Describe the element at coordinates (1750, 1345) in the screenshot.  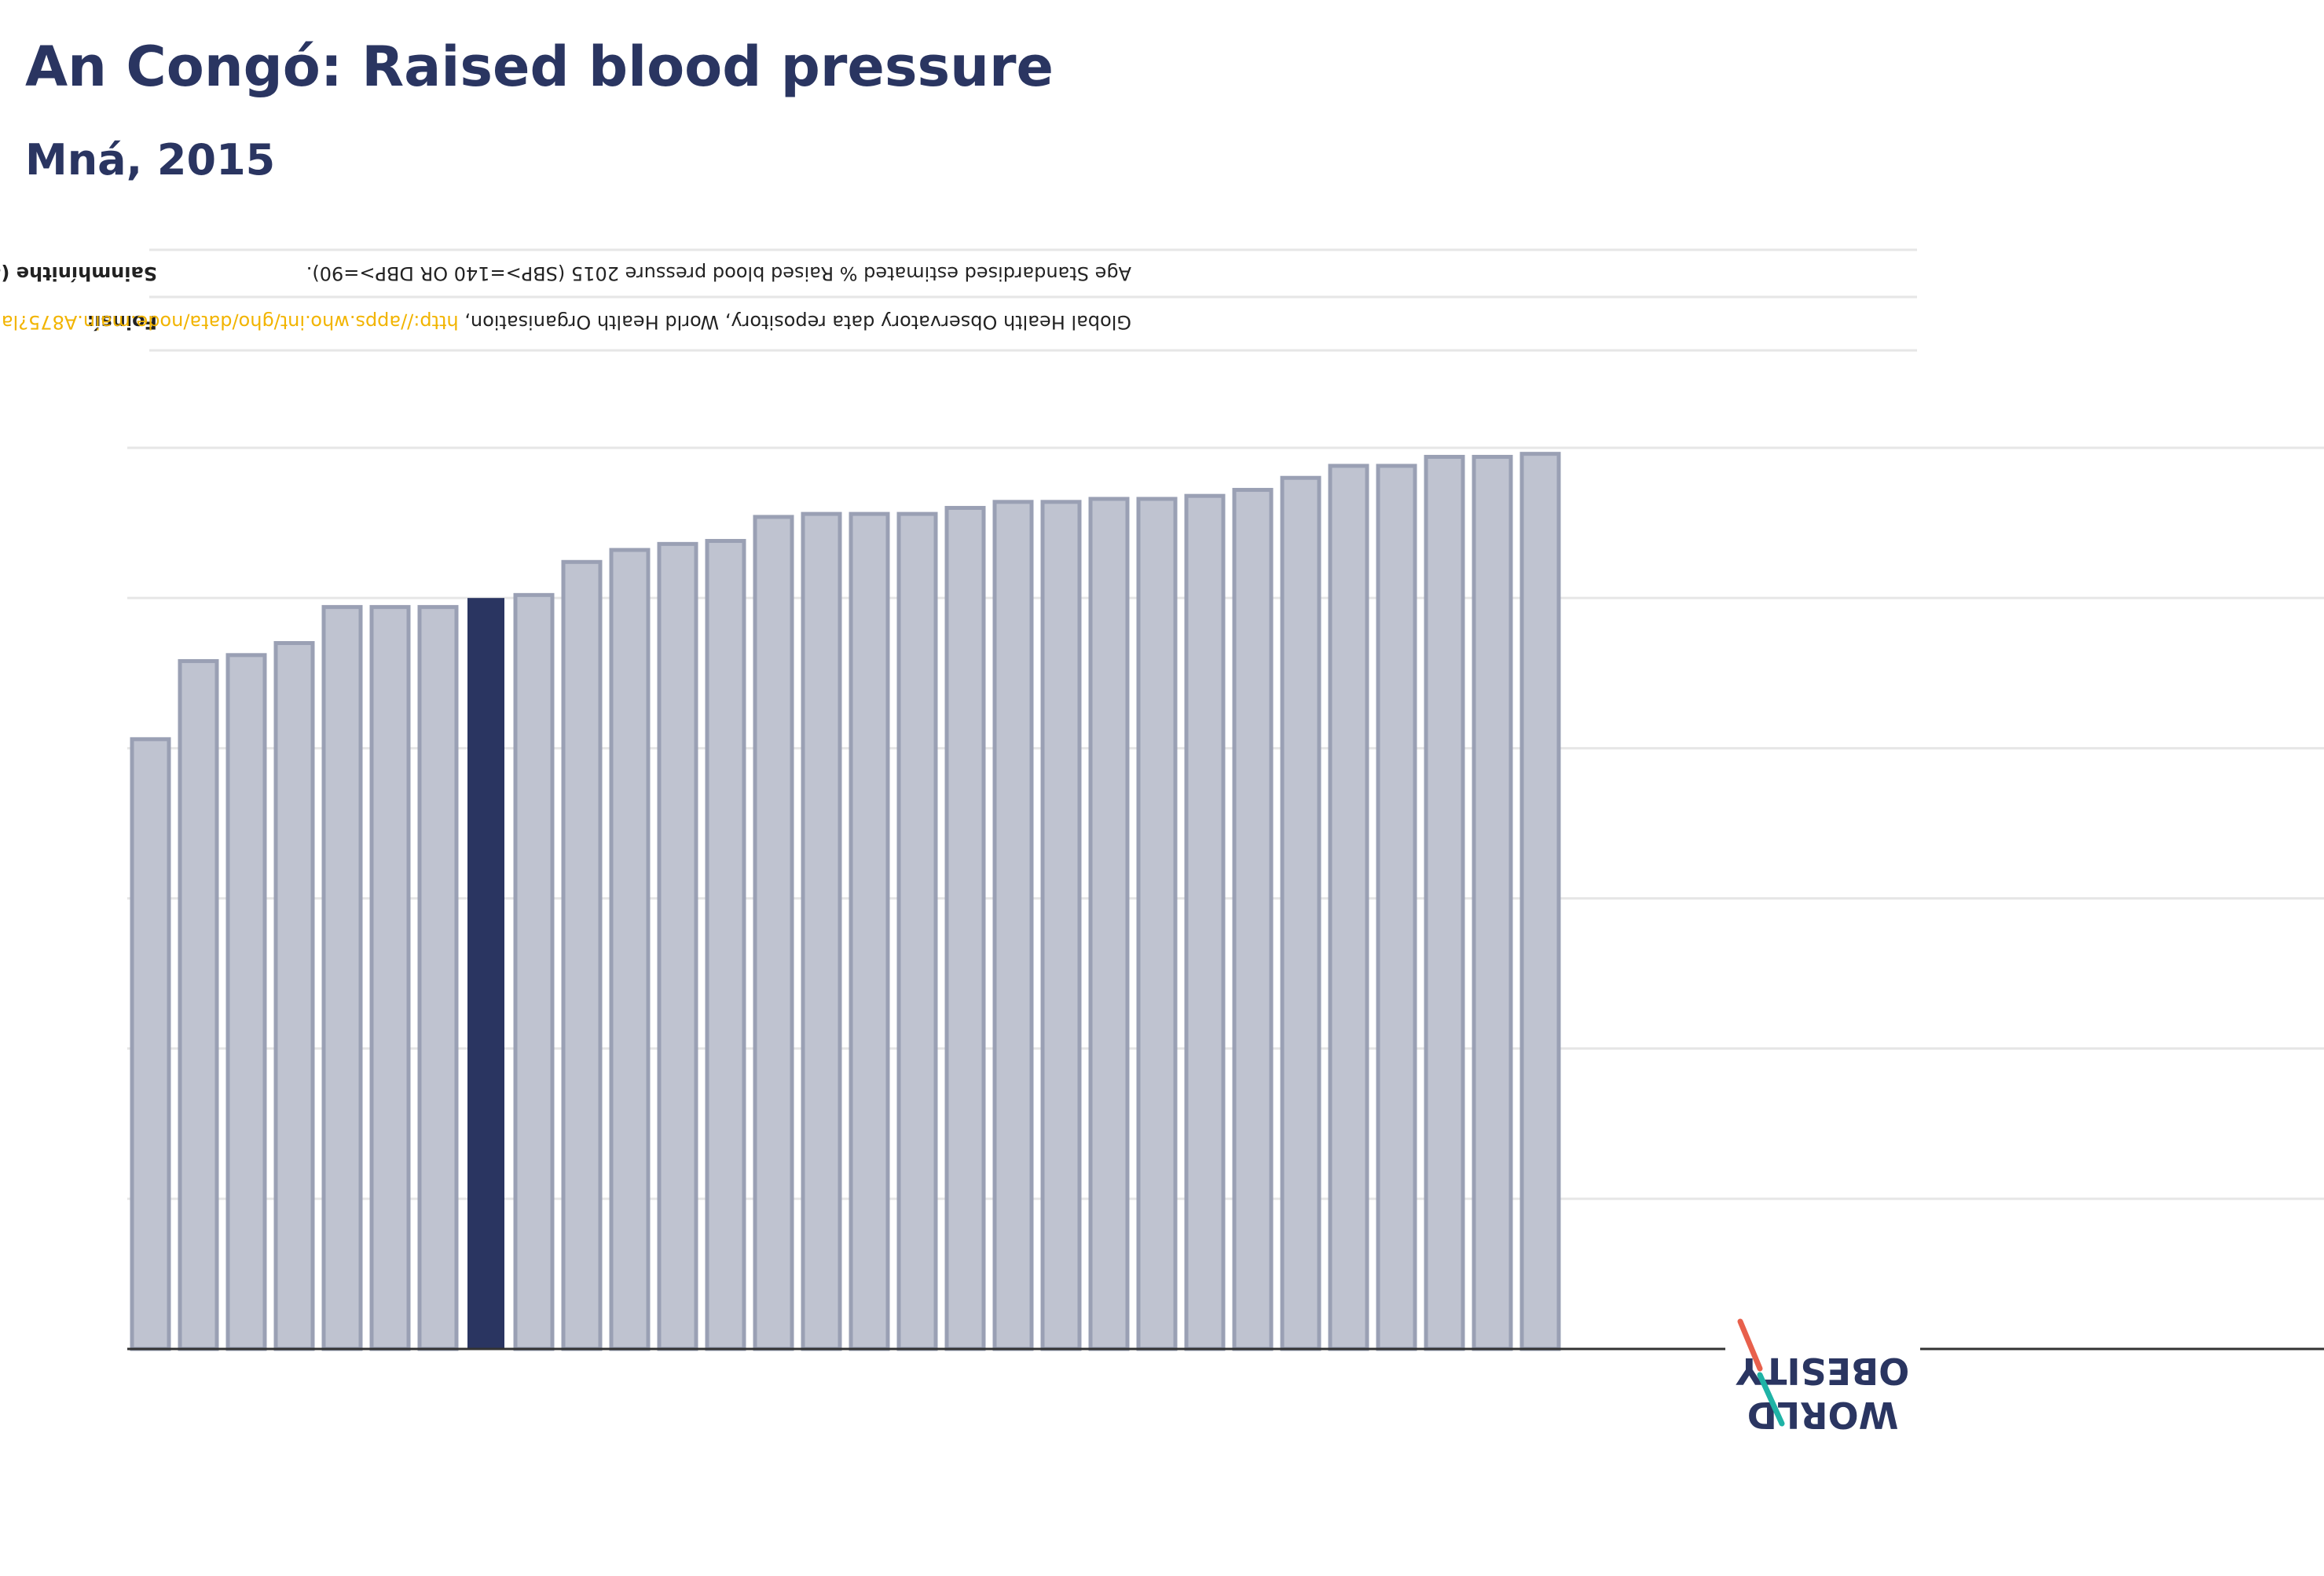
I see `logo-slash-red` at that location.